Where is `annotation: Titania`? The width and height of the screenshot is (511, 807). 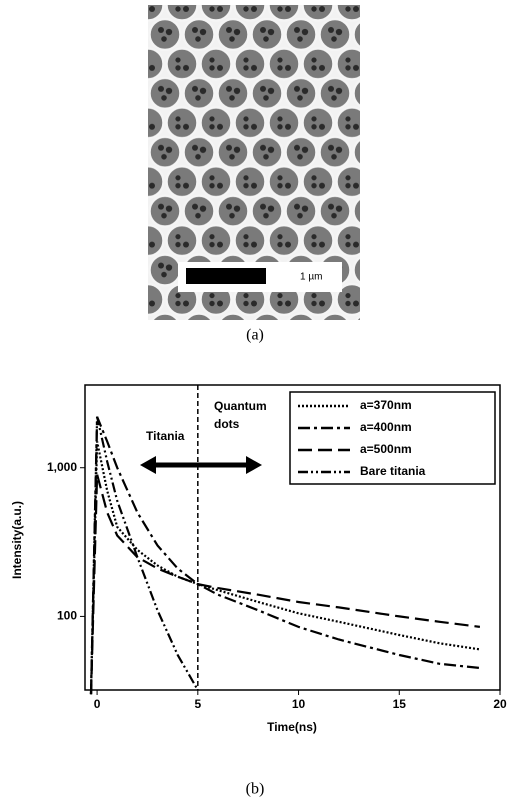 annotation: Titania is located at coordinates (165, 436).